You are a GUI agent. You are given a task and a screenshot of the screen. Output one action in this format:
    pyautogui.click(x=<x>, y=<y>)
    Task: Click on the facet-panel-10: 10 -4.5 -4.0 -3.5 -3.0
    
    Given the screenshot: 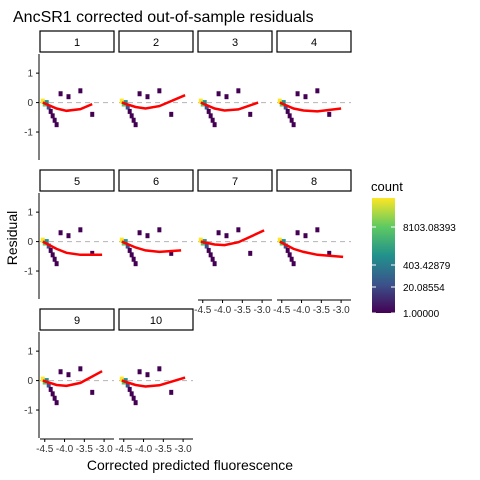 What is the action you would take?
    pyautogui.click(x=154, y=381)
    